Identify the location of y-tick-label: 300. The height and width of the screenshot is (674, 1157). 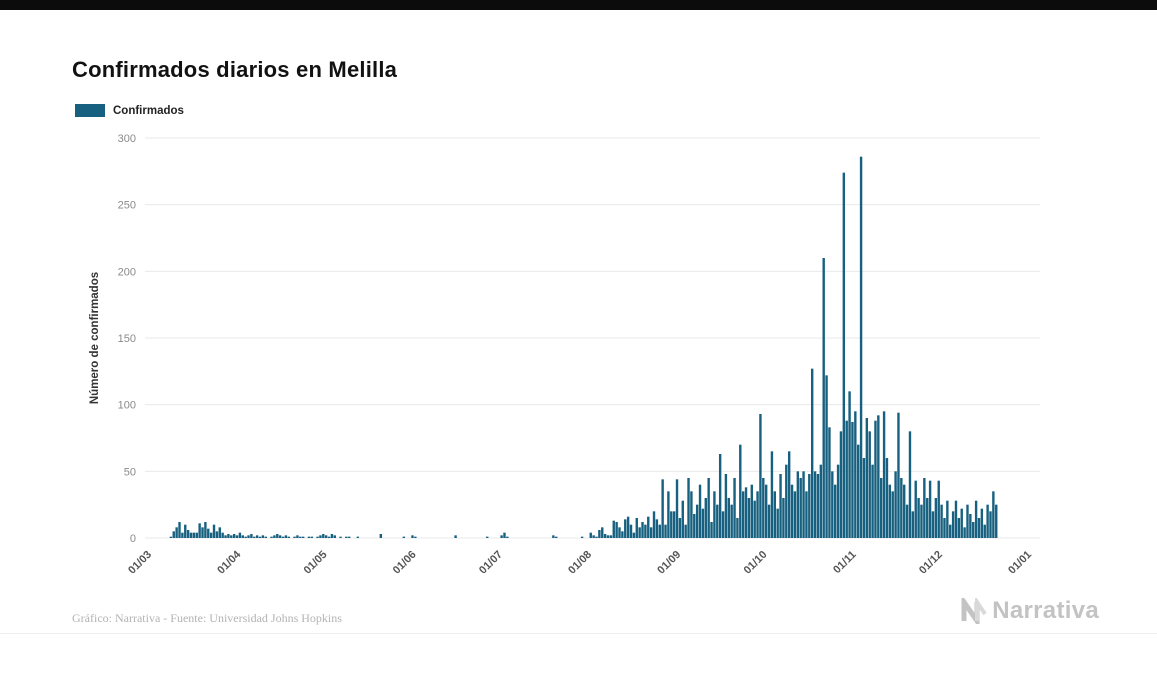
(127, 139).